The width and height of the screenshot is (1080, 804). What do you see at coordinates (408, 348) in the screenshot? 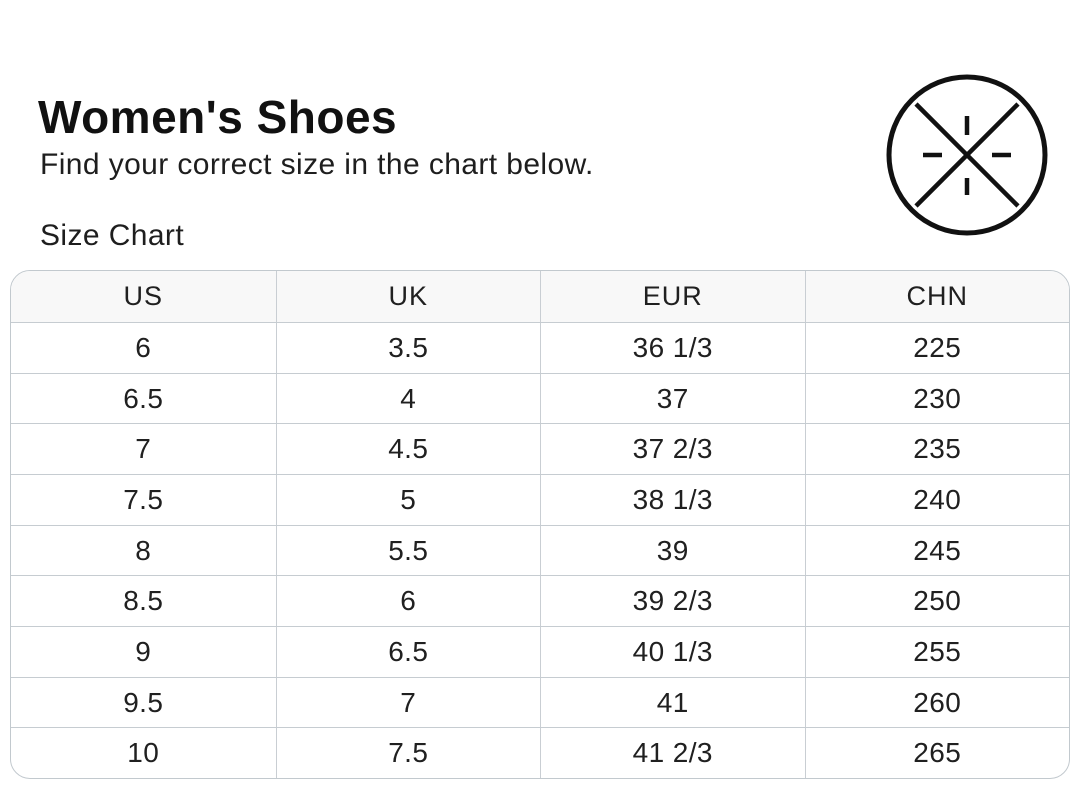
I see `size-cell-uk: 3.5` at bounding box center [408, 348].